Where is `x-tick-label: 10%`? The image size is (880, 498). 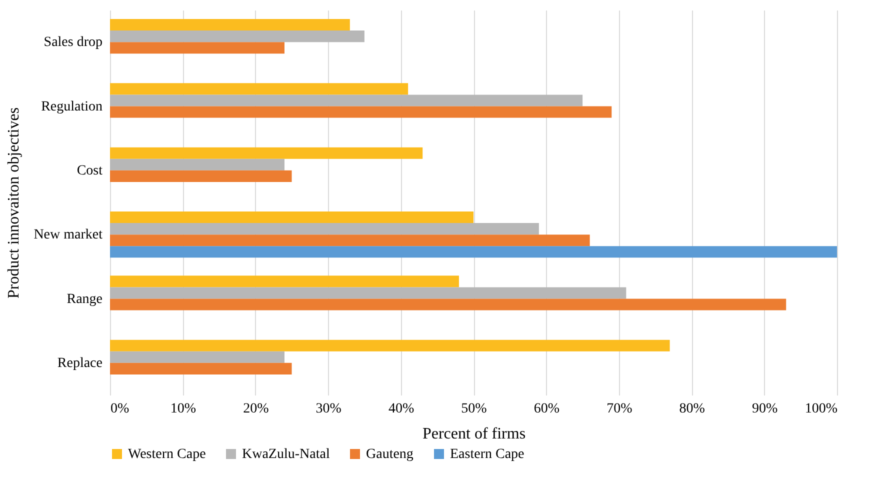 x-tick-label: 10% is located at coordinates (183, 409).